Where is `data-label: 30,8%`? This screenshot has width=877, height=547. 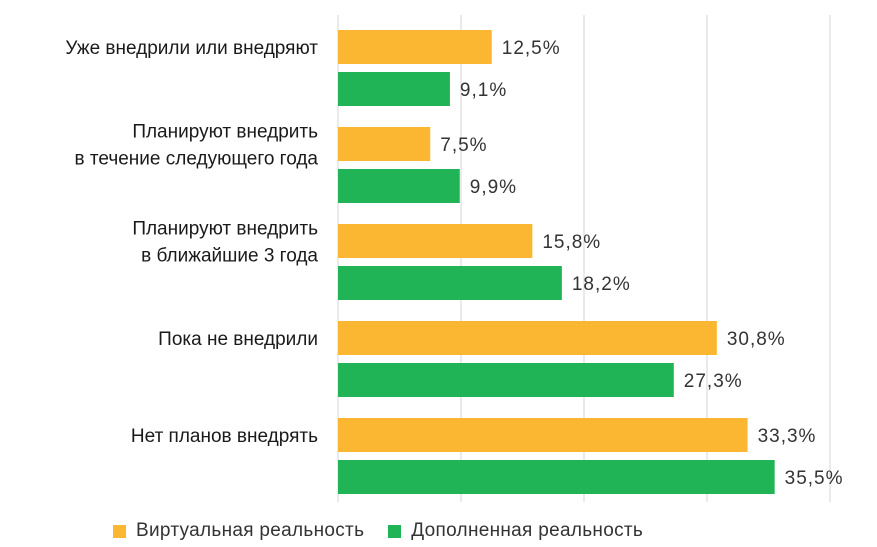
data-label: 30,8% is located at coordinates (756, 339).